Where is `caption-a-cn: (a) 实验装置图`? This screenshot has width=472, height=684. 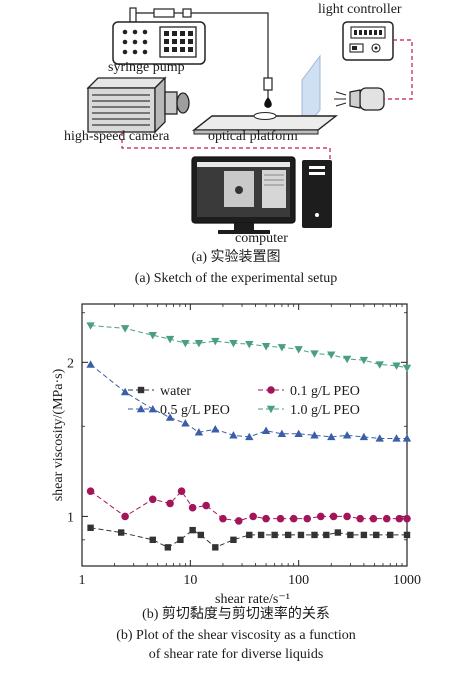 caption-a-cn: (a) 实验装置图 is located at coordinates (236, 257).